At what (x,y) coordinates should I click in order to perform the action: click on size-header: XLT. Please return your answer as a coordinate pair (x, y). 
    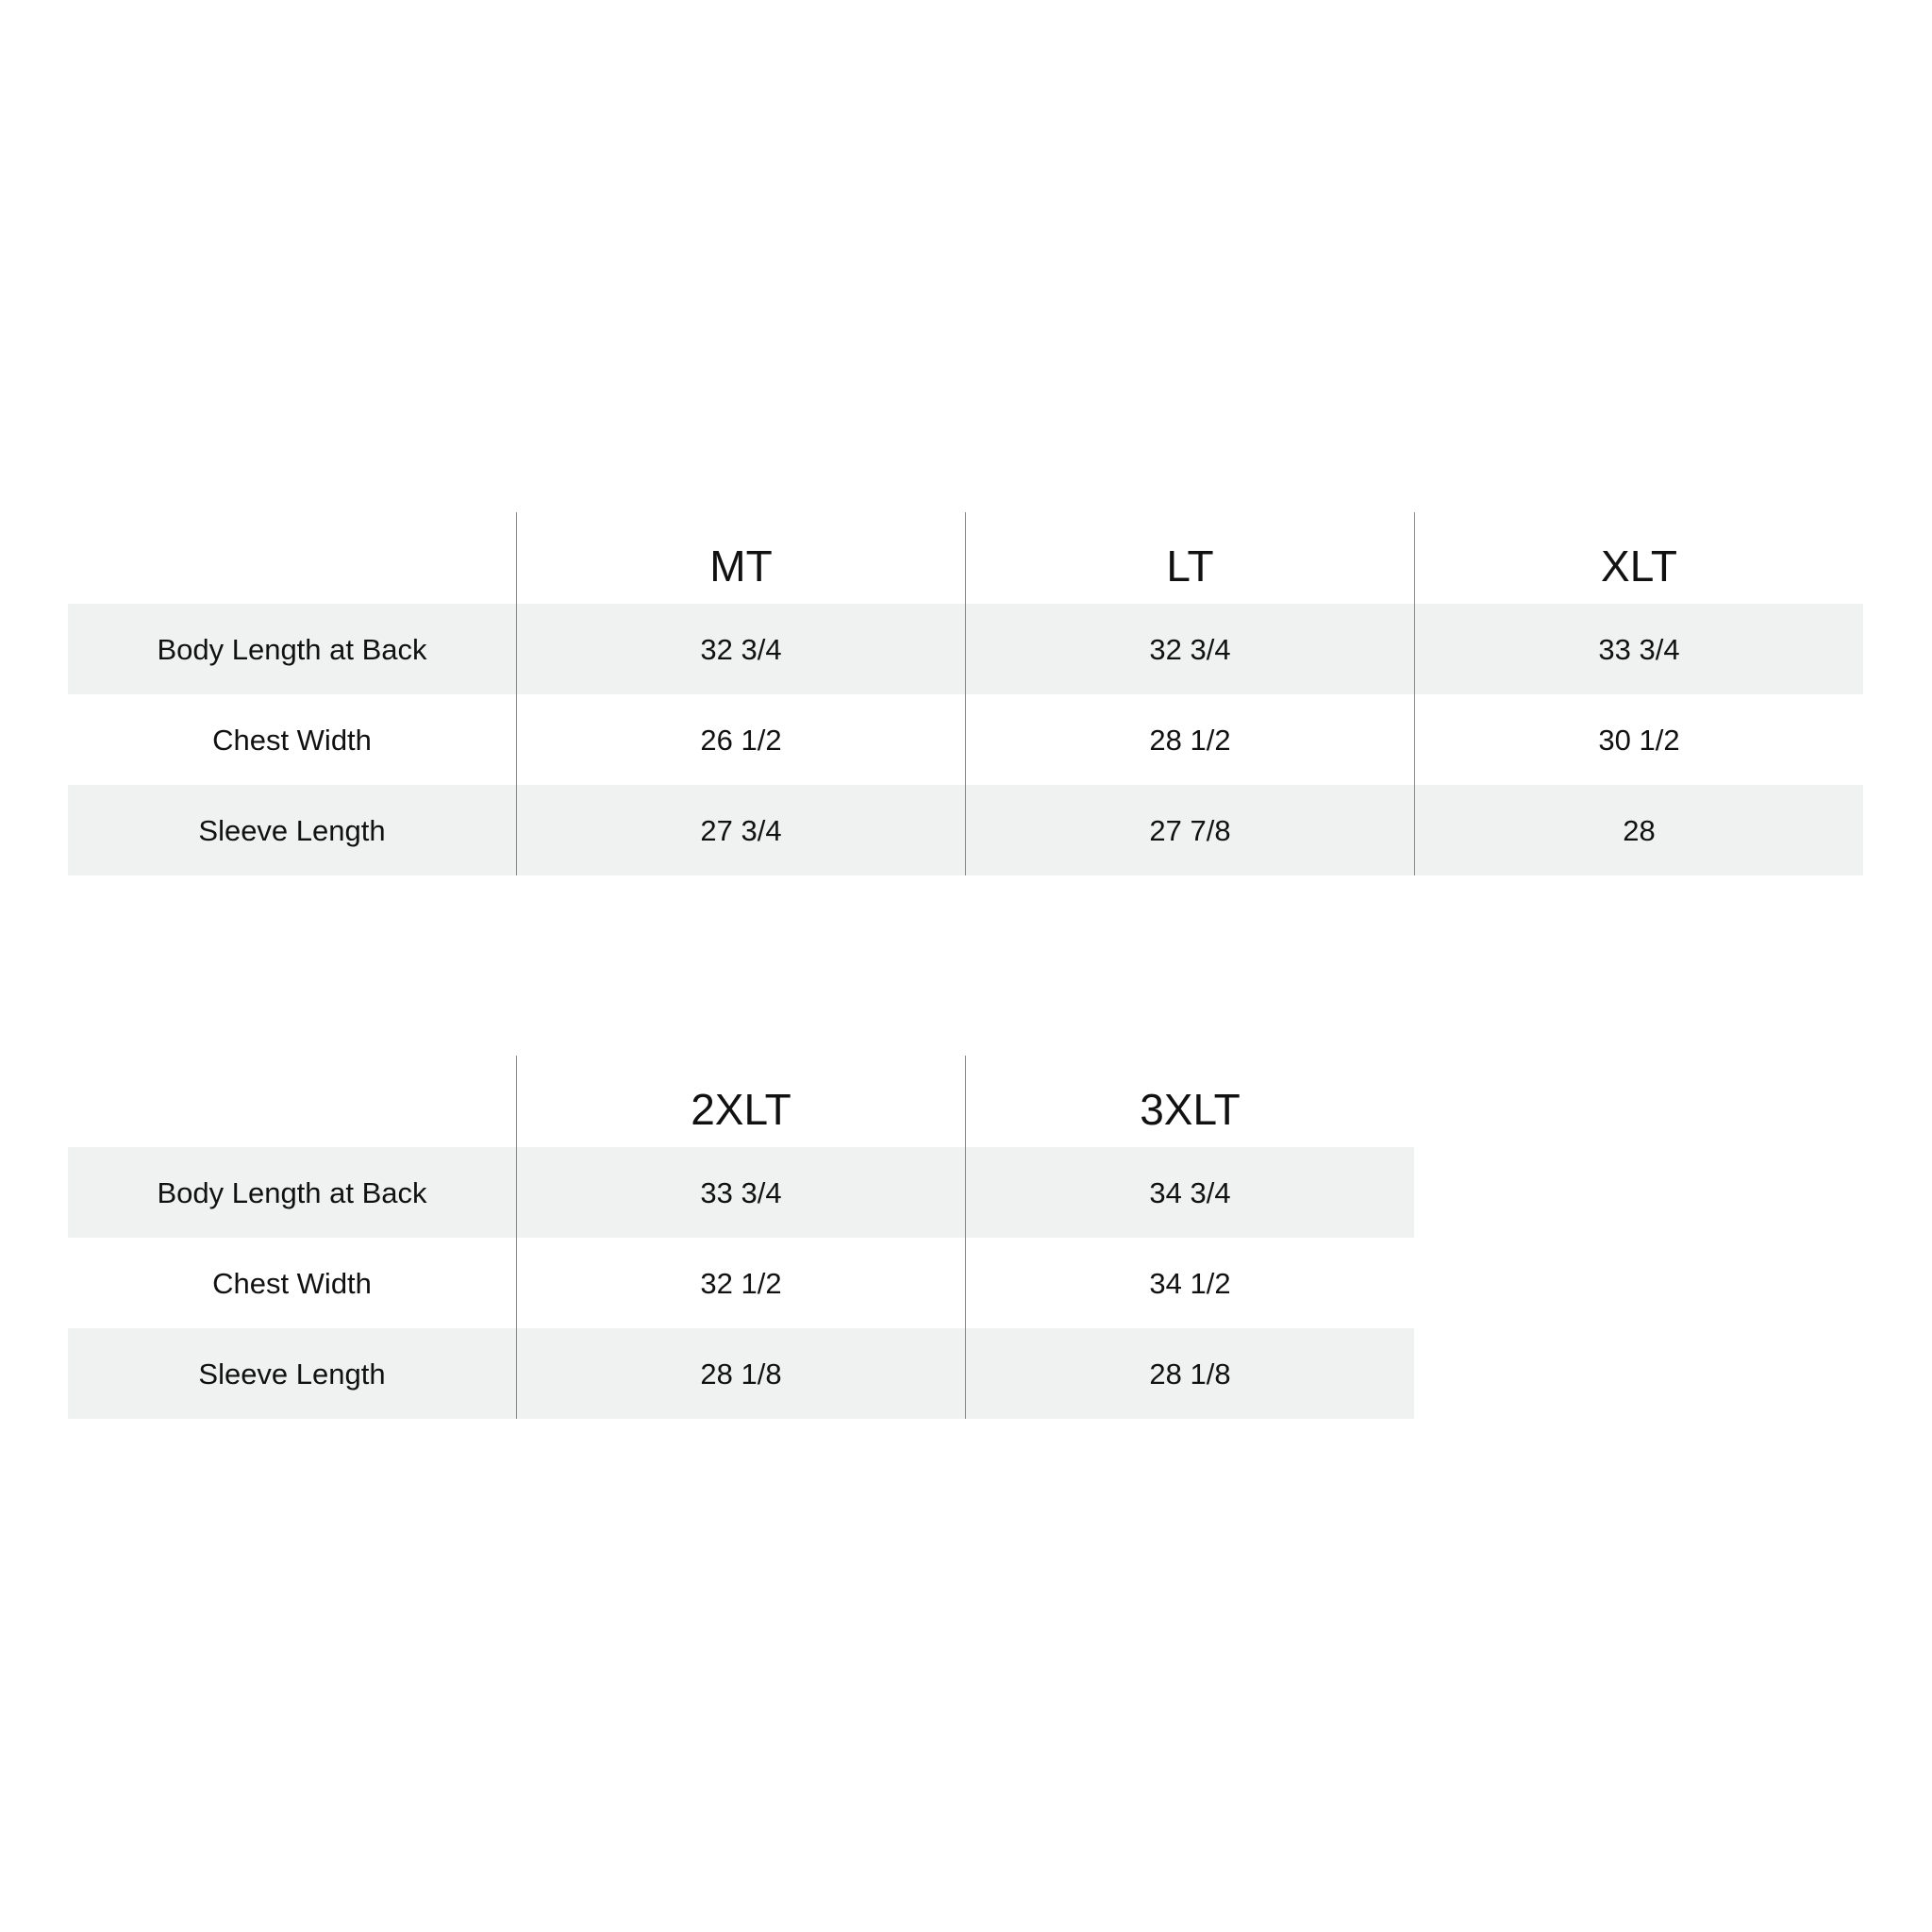
    Looking at the image, I should click on (1638, 558).